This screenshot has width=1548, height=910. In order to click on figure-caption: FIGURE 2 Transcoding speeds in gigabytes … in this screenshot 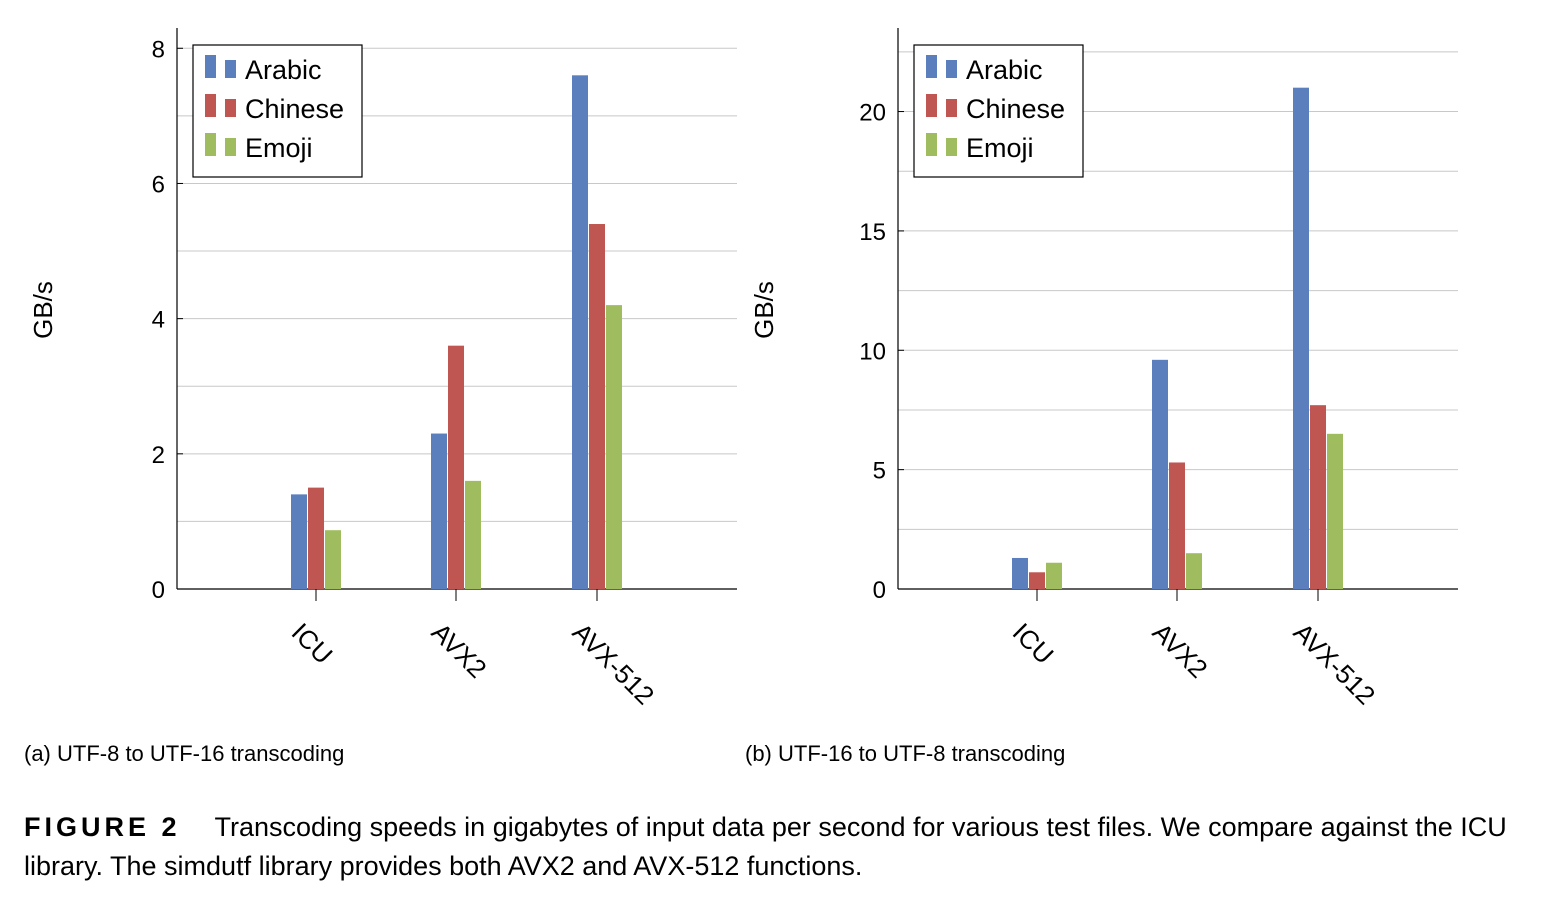, I will do `click(774, 847)`.